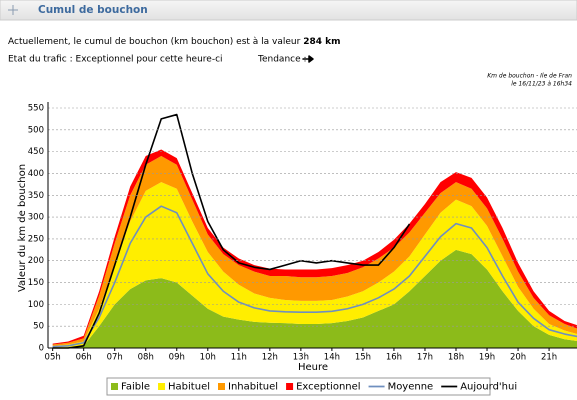 The image size is (577, 400). I want to click on x-tick-label: 18h, so click(456, 358).